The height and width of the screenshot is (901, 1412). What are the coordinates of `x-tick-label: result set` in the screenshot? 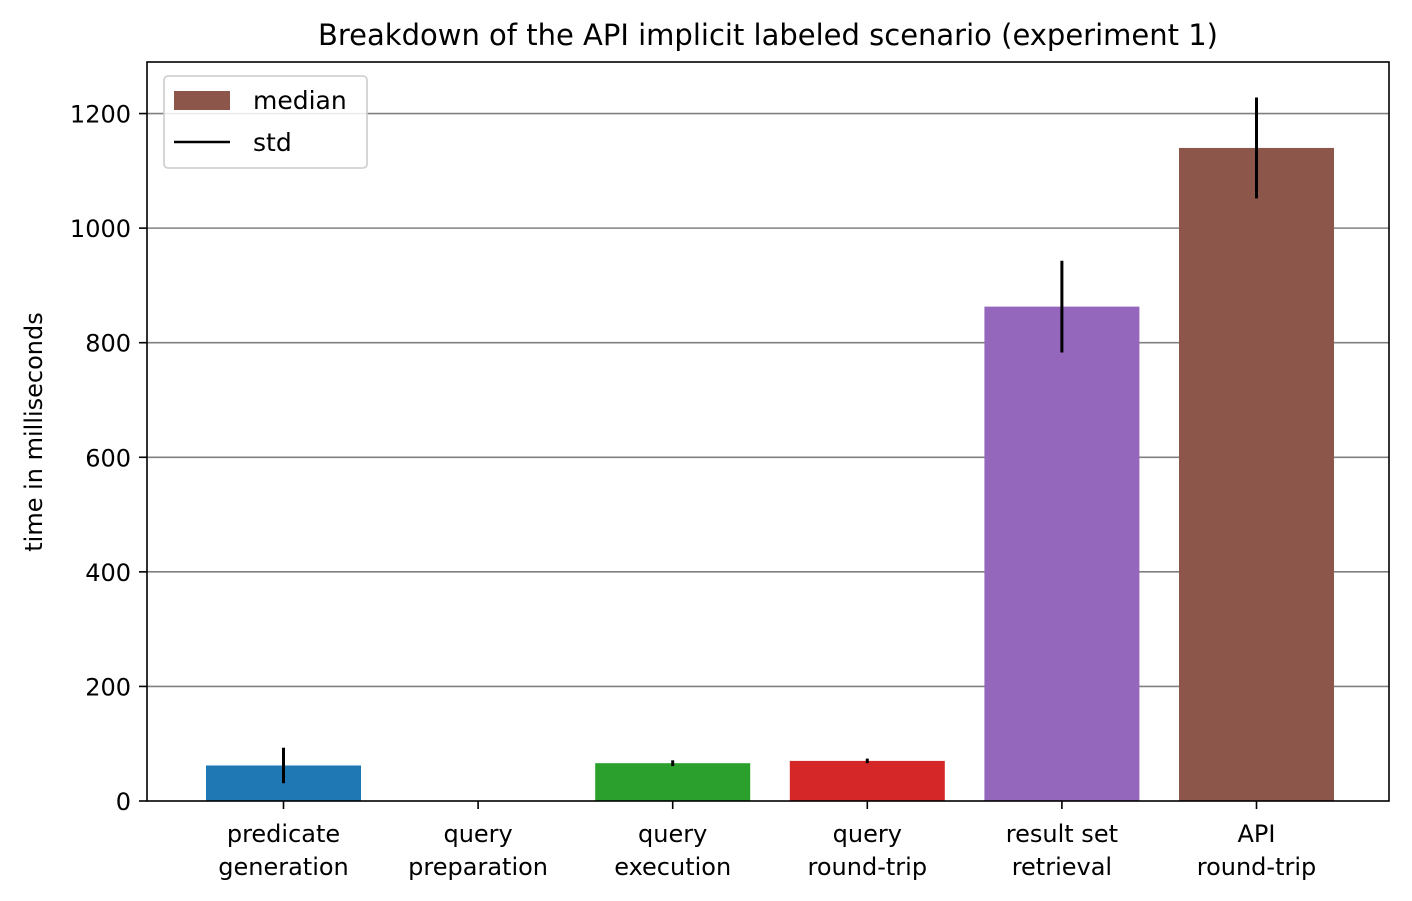 It's located at (1062, 834).